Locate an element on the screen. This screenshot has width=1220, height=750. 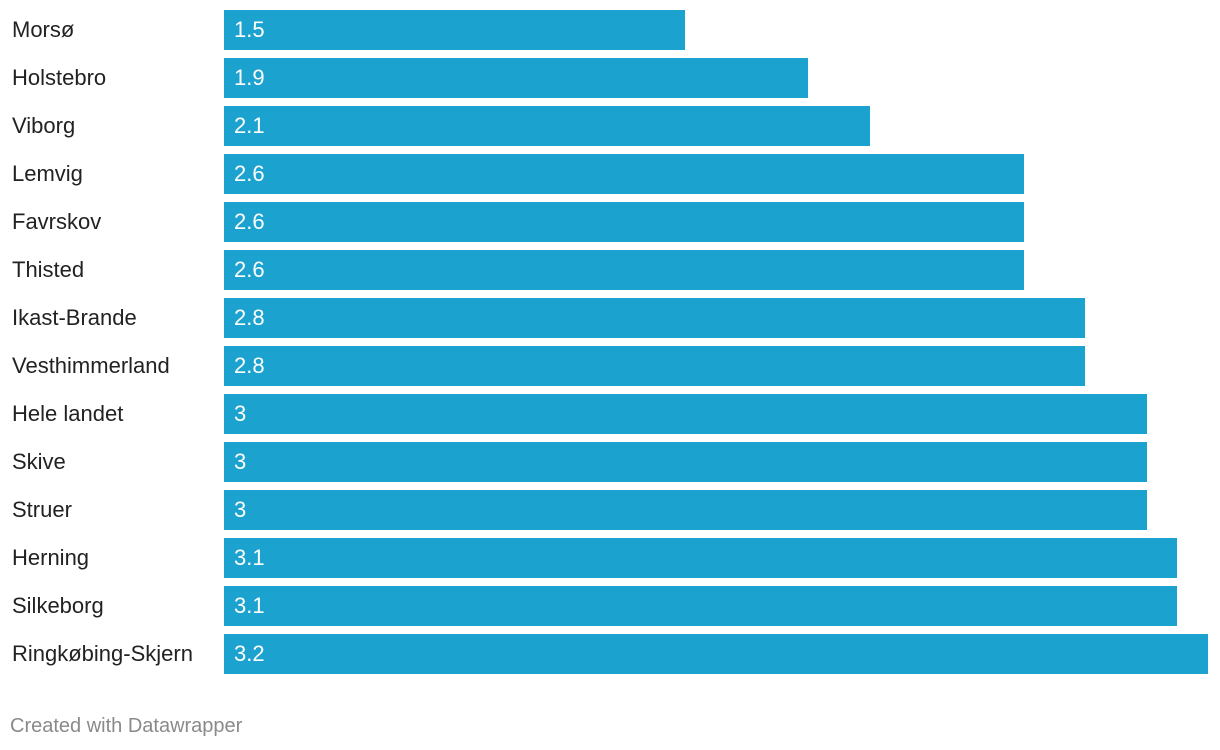
bar-row: Silkeborg 3.1 is located at coordinates (610, 606).